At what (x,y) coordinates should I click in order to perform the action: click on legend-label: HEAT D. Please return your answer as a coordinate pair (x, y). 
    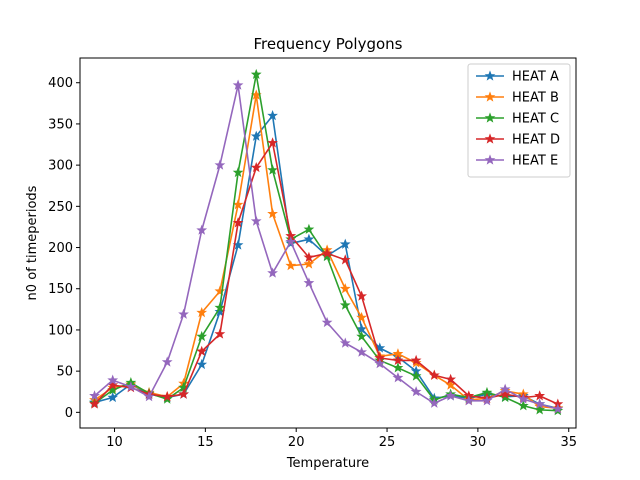
    Looking at the image, I should click on (536, 140).